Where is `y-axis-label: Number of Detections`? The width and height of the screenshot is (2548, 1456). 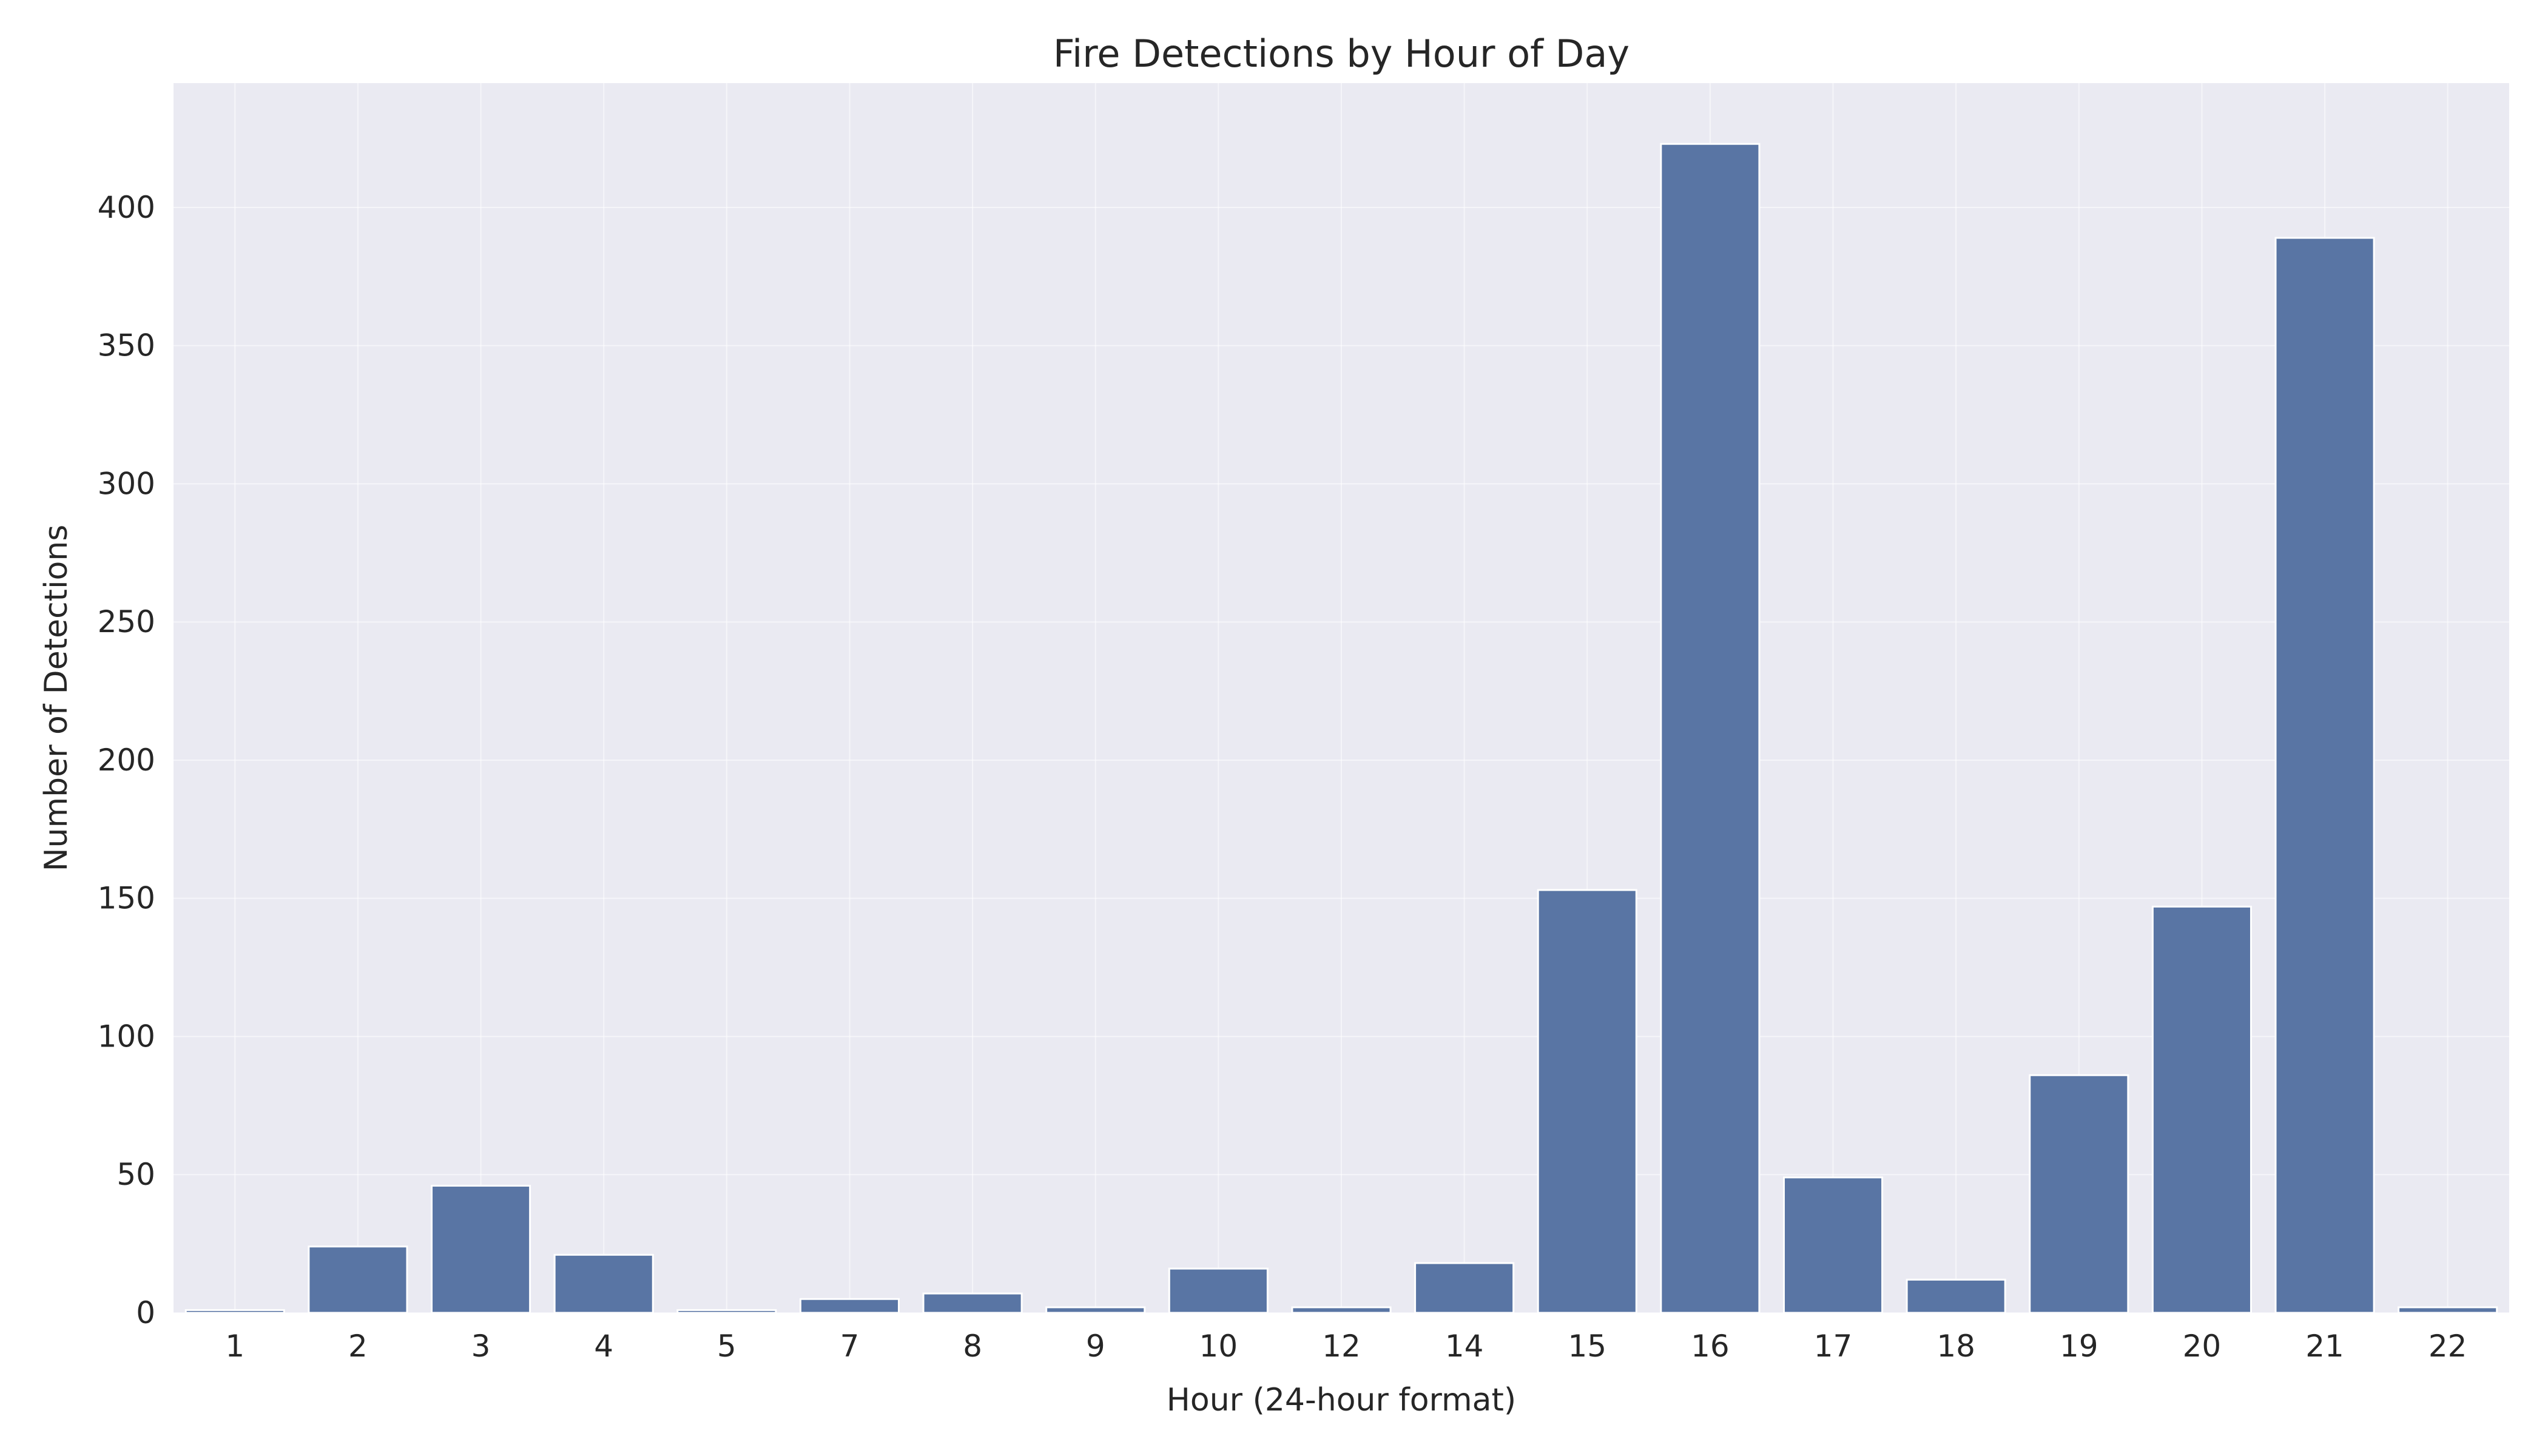 y-axis-label: Number of Detections is located at coordinates (56, 698).